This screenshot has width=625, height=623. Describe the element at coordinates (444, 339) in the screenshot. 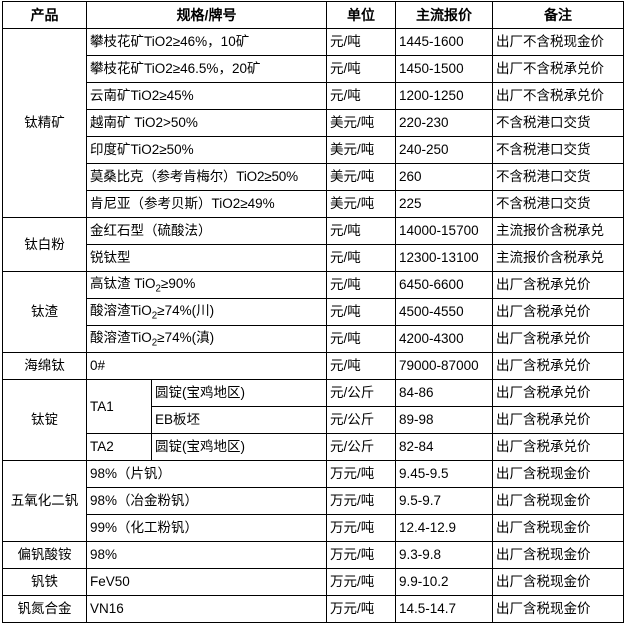

I see `price-value: 4200-4300` at that location.